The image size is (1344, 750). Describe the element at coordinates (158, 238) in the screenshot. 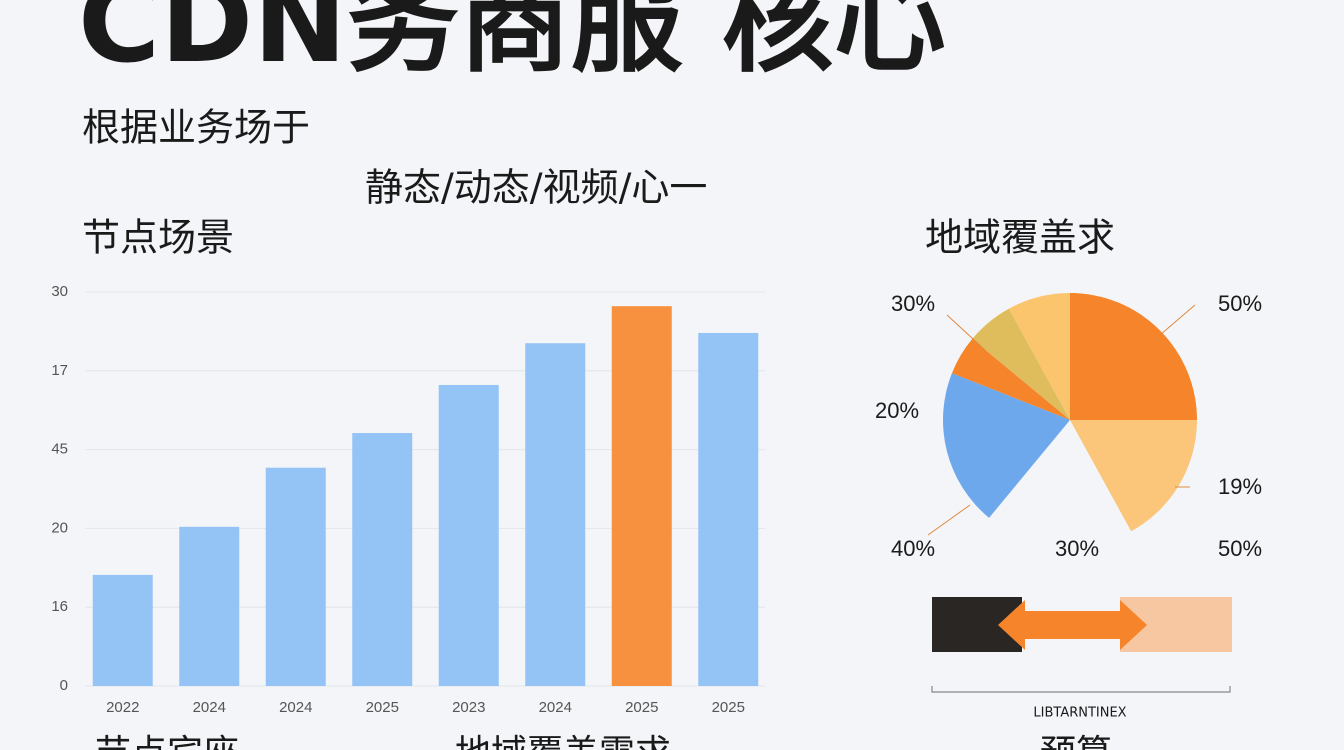

I see `bar-title: 节点场景` at that location.